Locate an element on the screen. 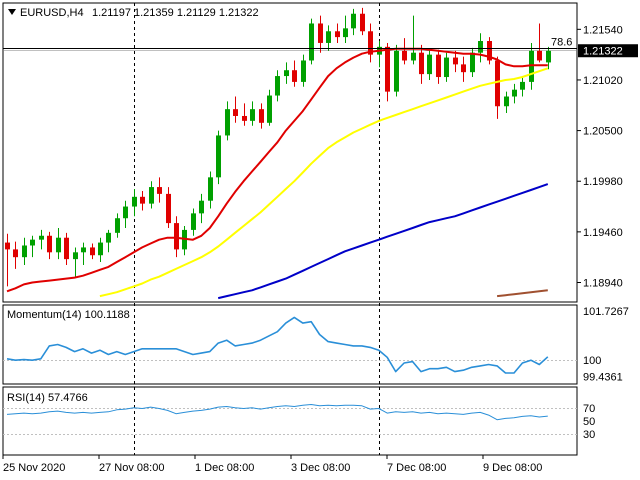  current-price-value: 1.21322 is located at coordinates (603, 52).